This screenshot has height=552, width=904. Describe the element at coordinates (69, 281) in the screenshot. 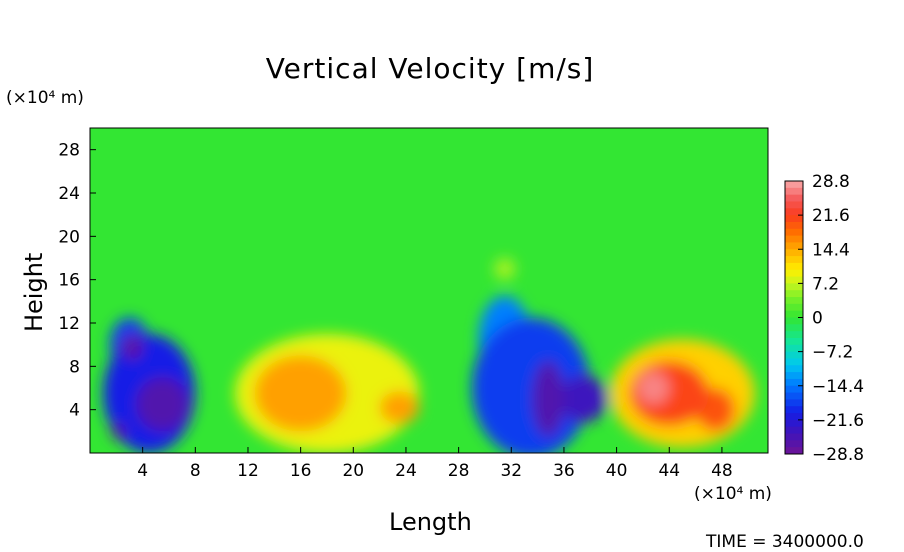

I see `y-tick-label: 16` at that location.